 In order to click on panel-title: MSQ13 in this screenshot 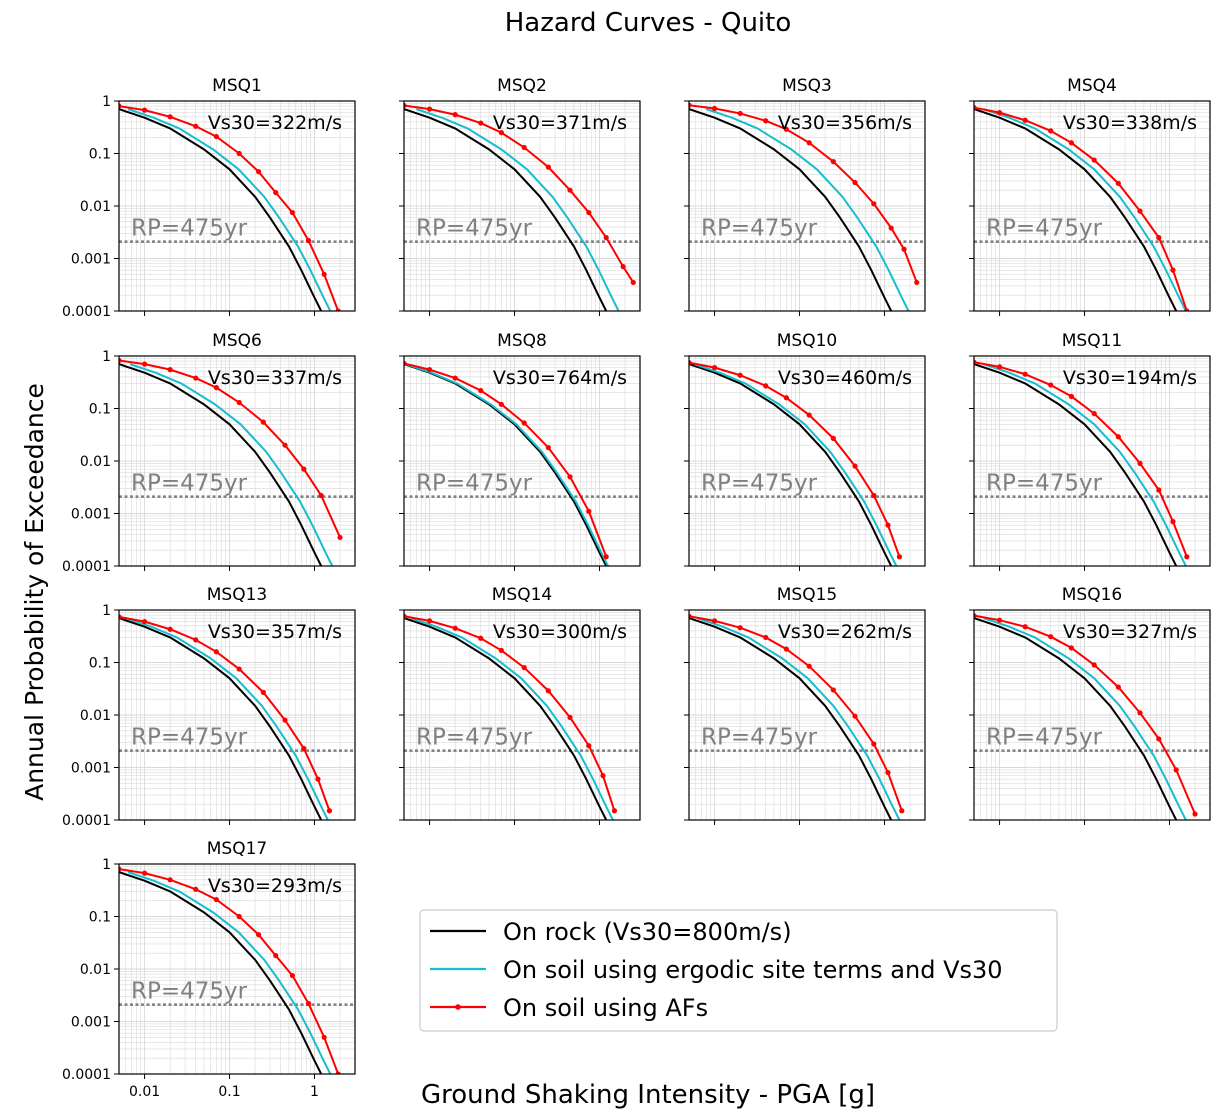, I will do `click(237, 595)`.